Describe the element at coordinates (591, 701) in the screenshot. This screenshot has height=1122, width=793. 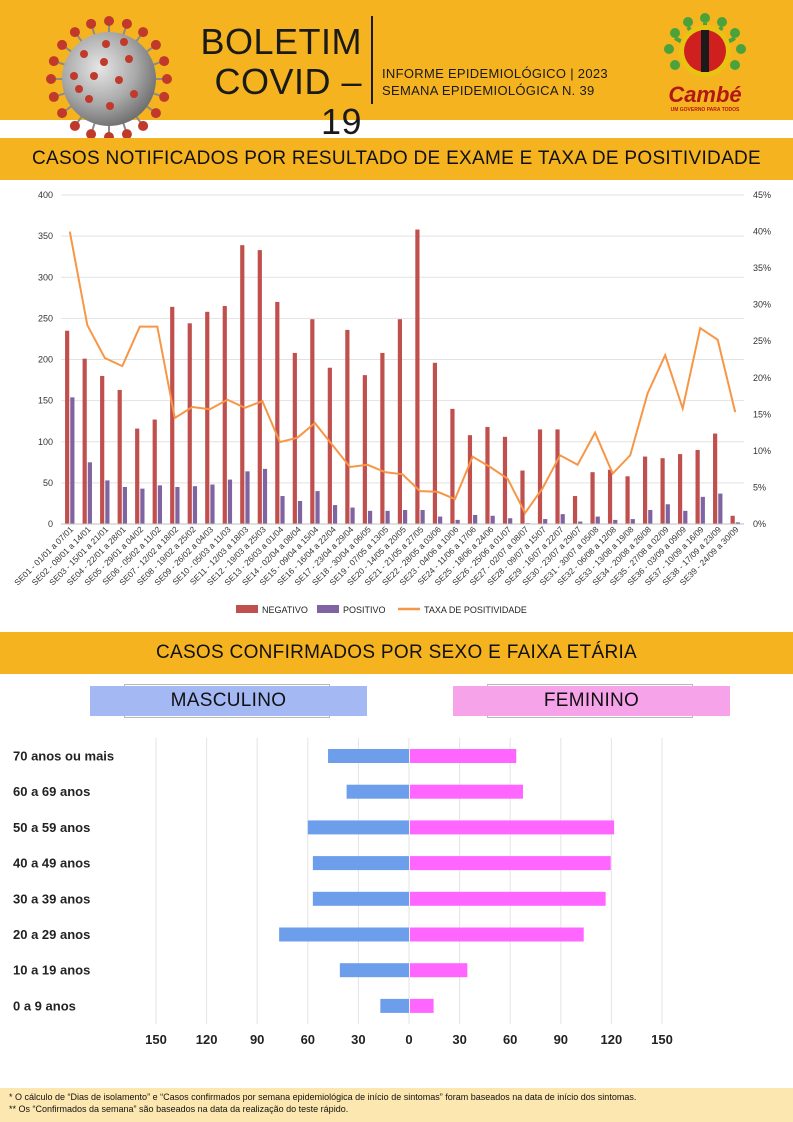
I see `feminino-label: FEMININO` at that location.